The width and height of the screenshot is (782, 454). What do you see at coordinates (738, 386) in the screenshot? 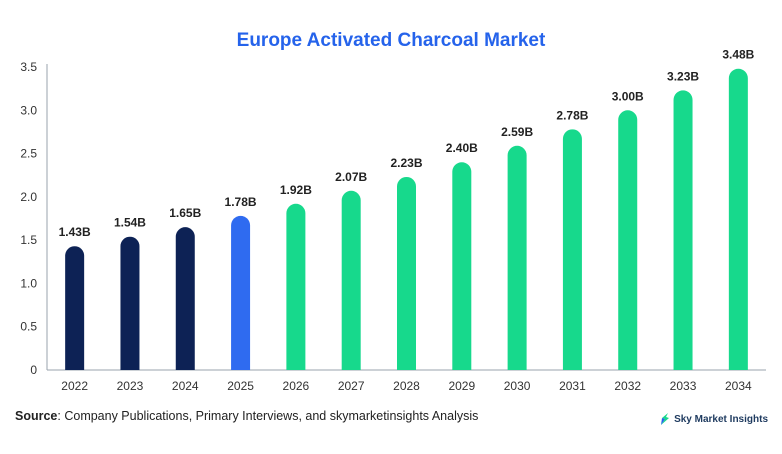
I see `x-tick-label: 2034` at bounding box center [738, 386].